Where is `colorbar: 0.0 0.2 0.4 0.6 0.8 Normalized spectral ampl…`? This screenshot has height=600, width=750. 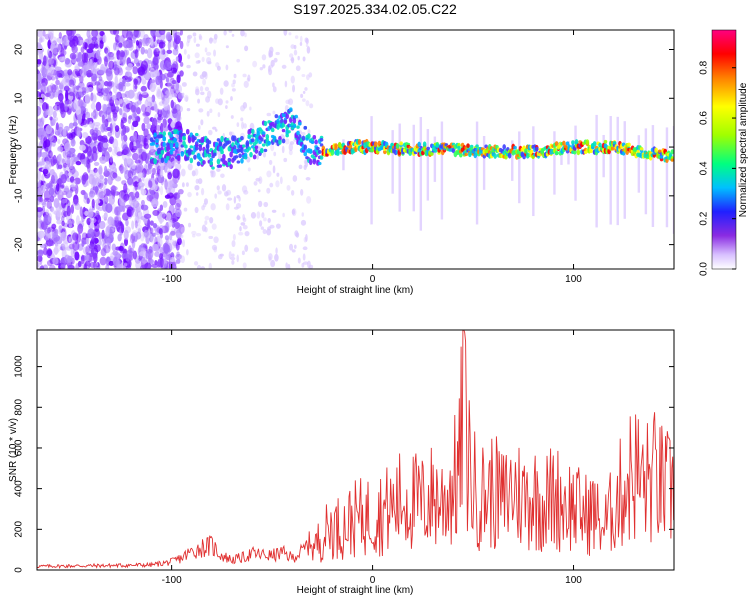 colorbar: 0.0 0.2 0.4 0.6 0.8 Normalized spectral ampl… is located at coordinates (724, 152).